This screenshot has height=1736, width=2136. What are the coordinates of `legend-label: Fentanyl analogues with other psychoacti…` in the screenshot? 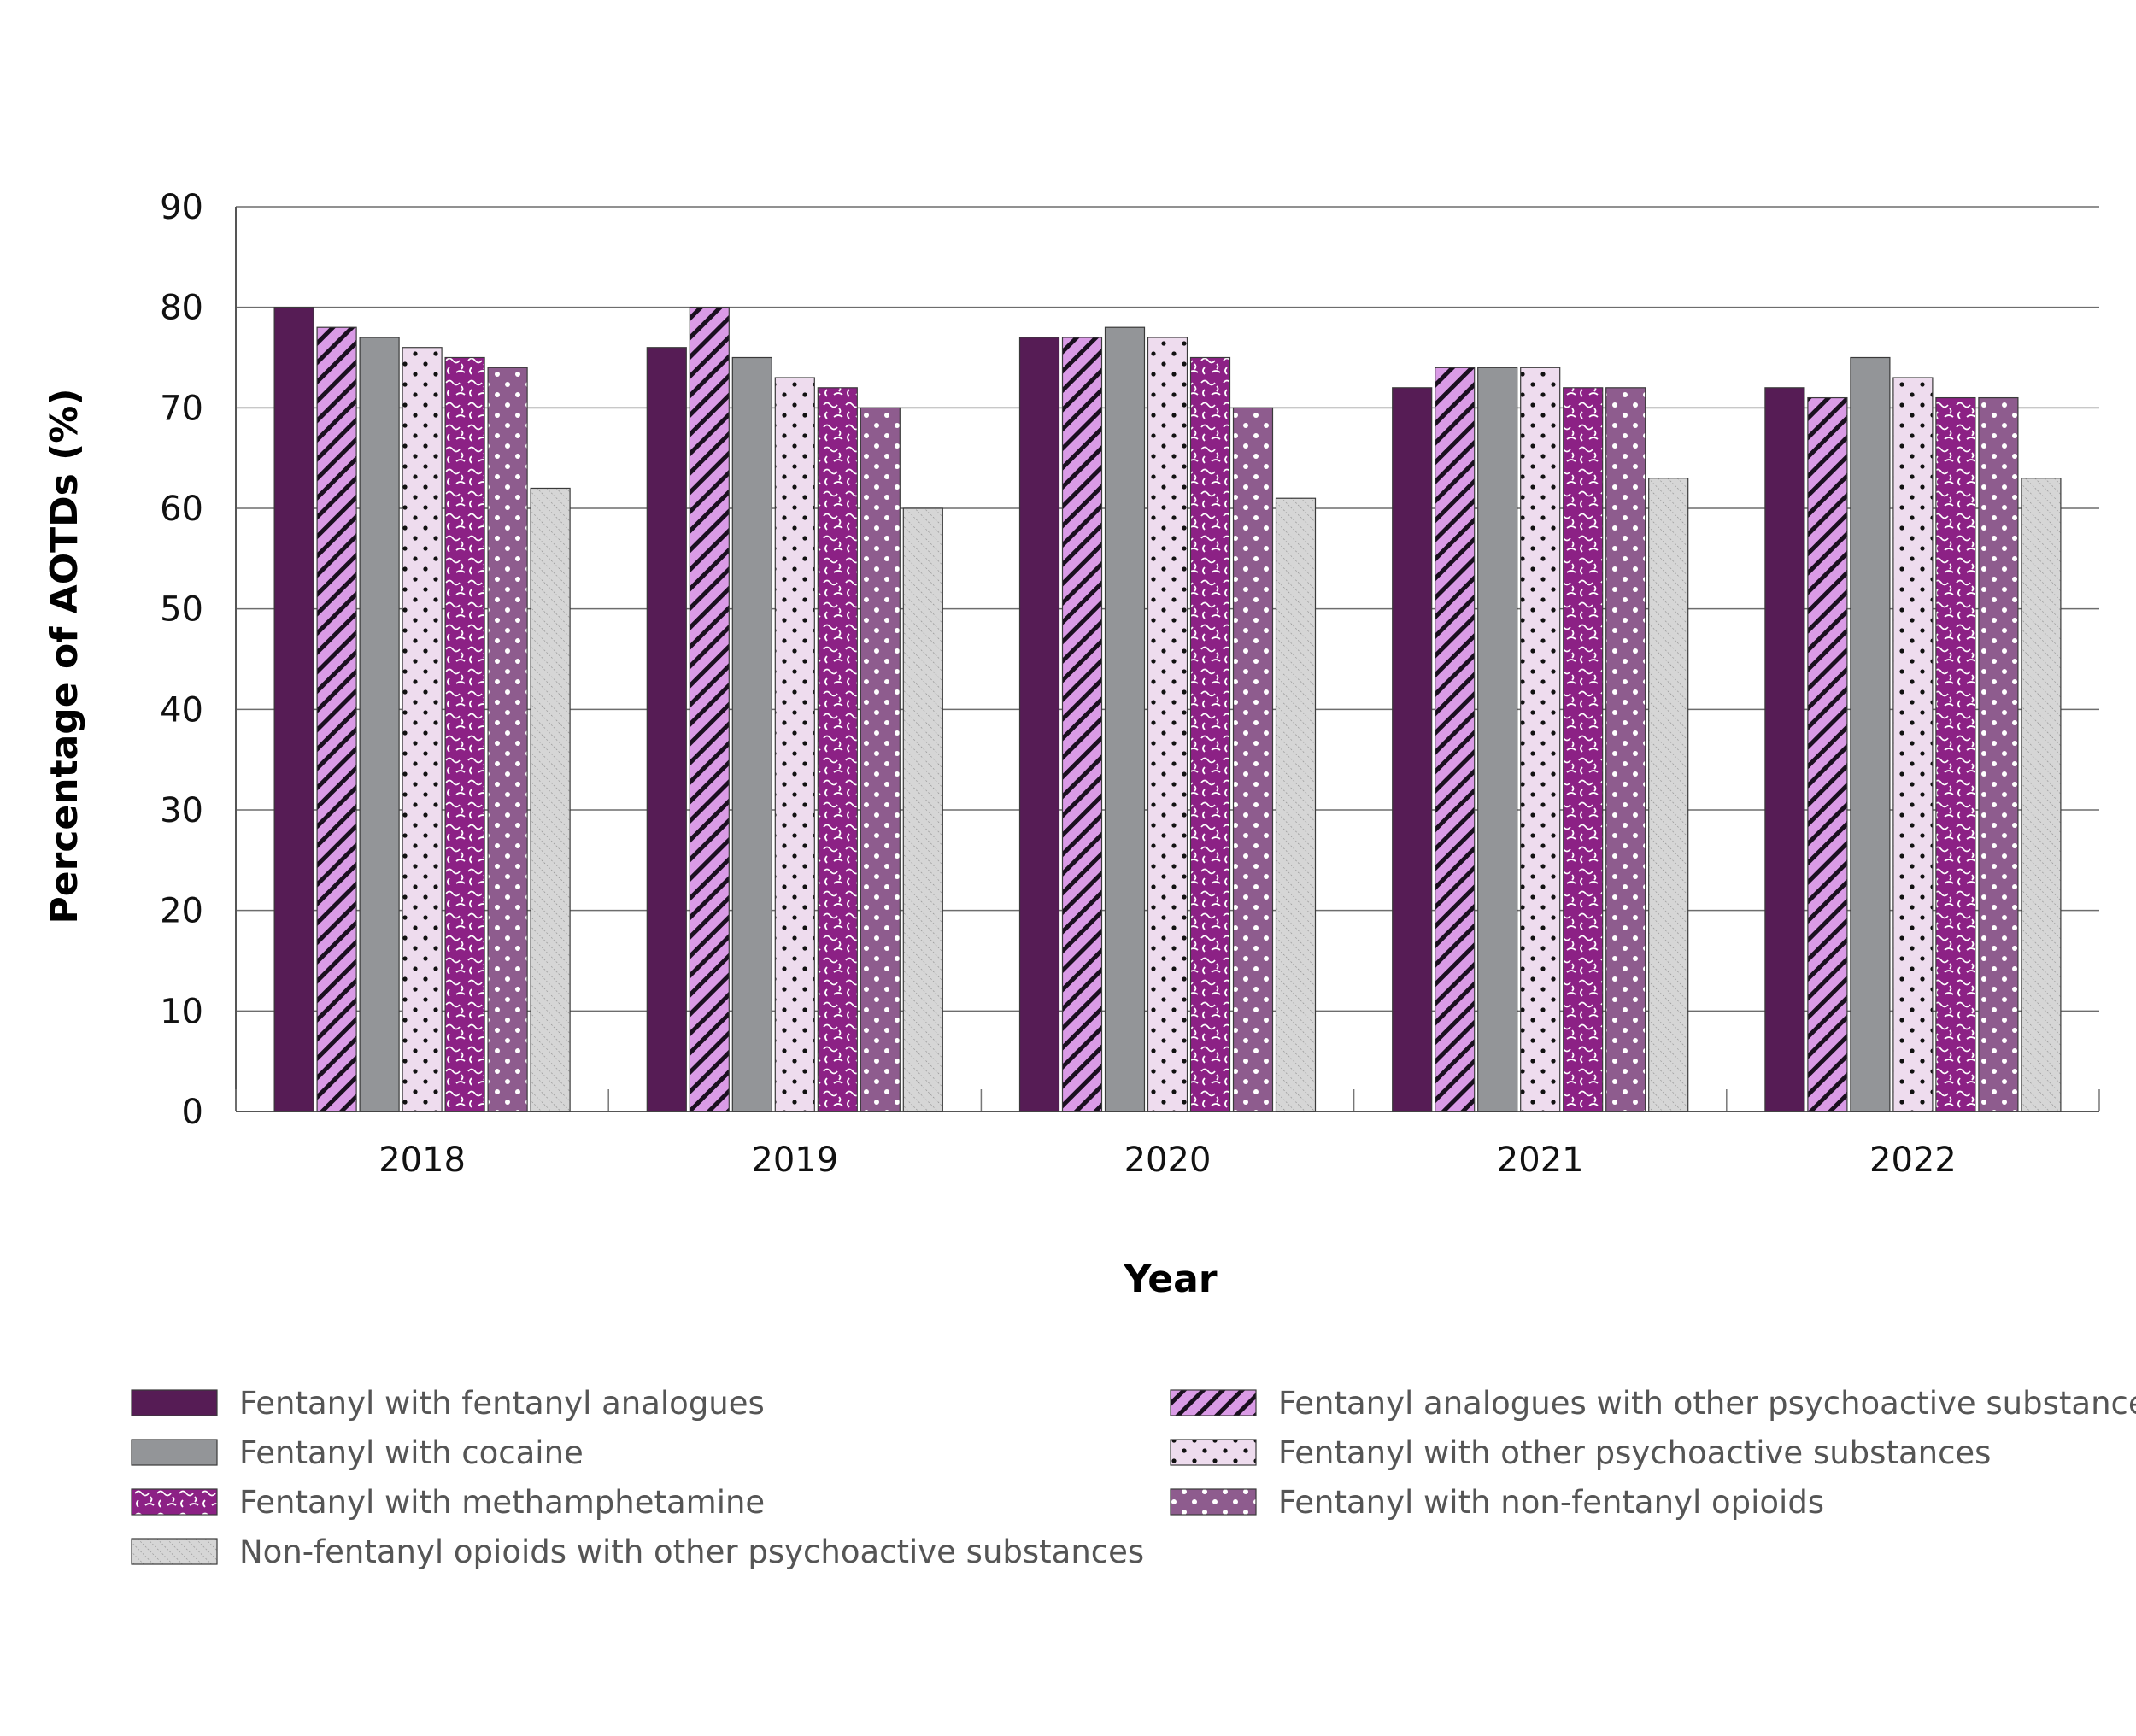 It's located at (1707, 1403).